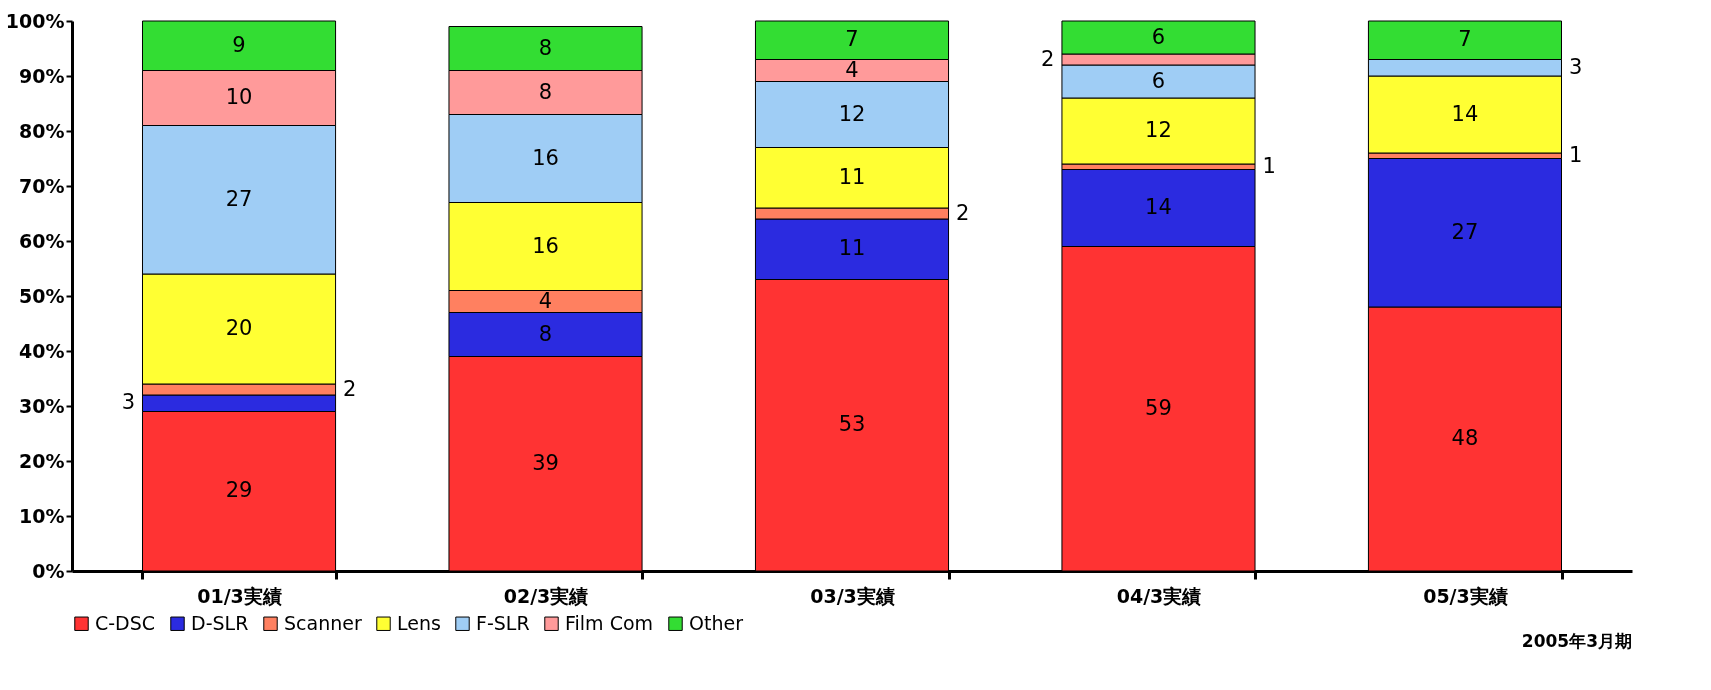 The height and width of the screenshot is (690, 1711). Describe the element at coordinates (852, 595) in the screenshot. I see `x-tick-label: 03/3実績` at that location.